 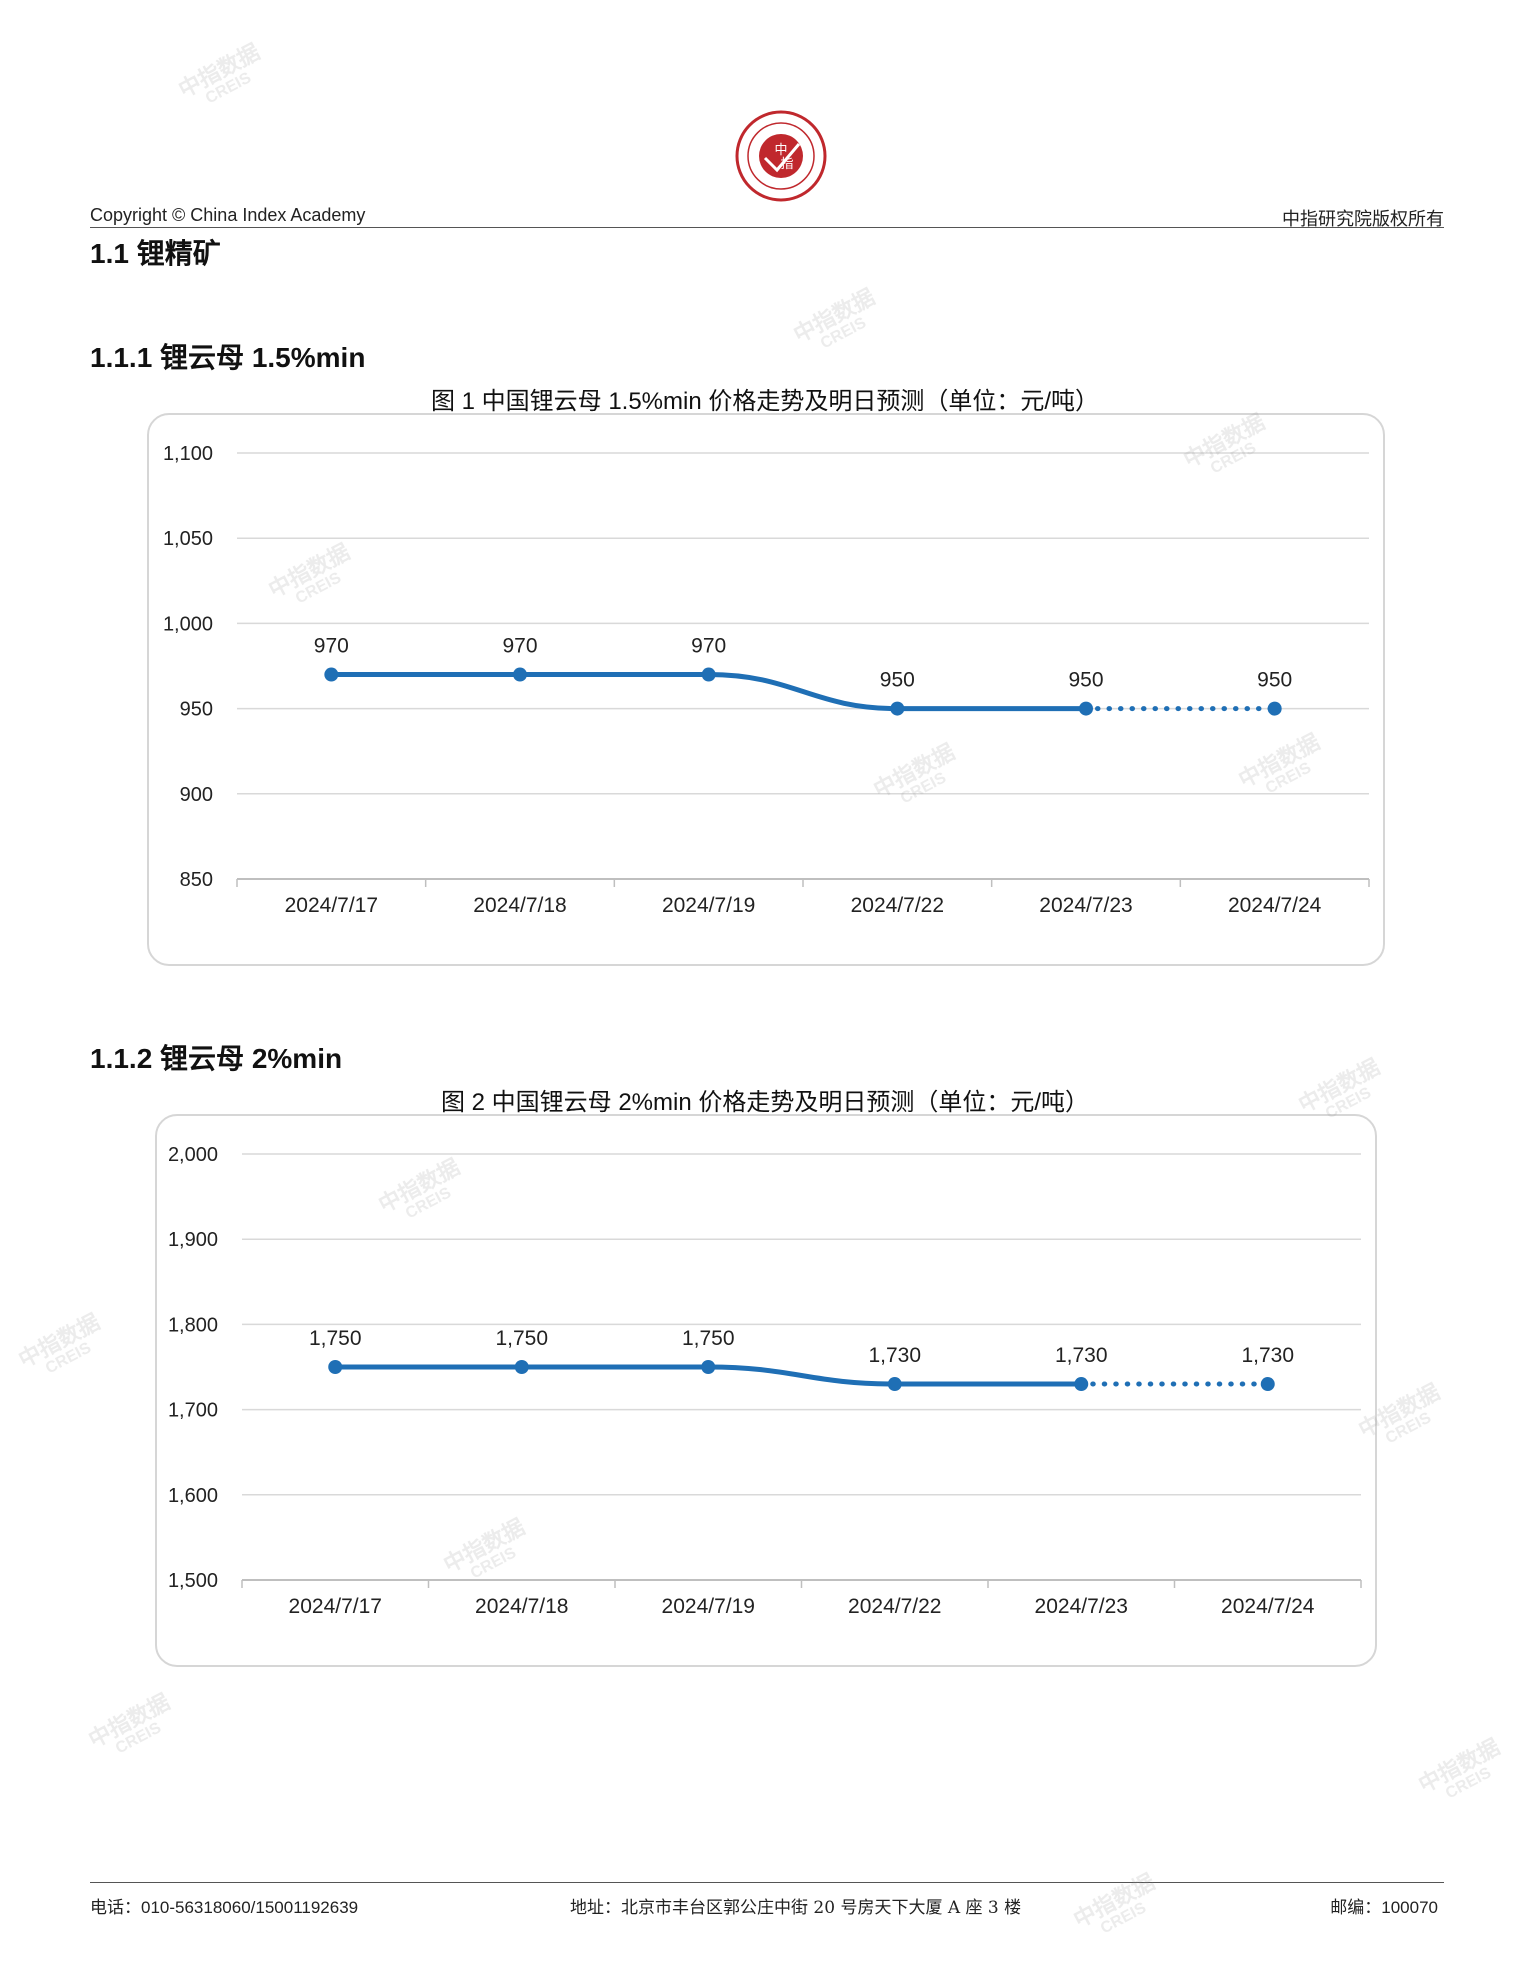 I want to click on y-tick-label: 1,100, so click(x=188, y=454).